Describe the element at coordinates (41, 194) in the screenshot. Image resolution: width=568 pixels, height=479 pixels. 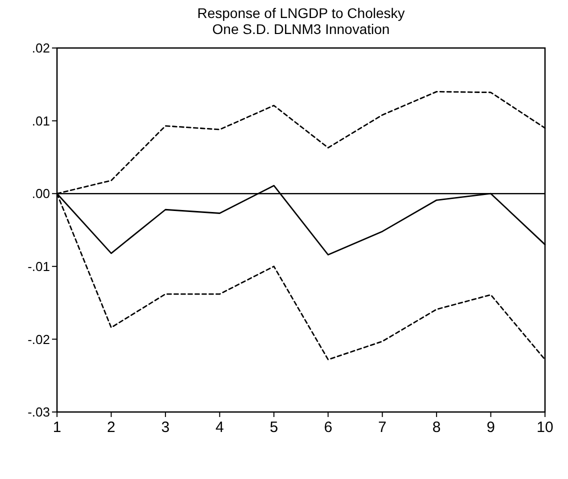
I see `y-tick-label: .00` at that location.